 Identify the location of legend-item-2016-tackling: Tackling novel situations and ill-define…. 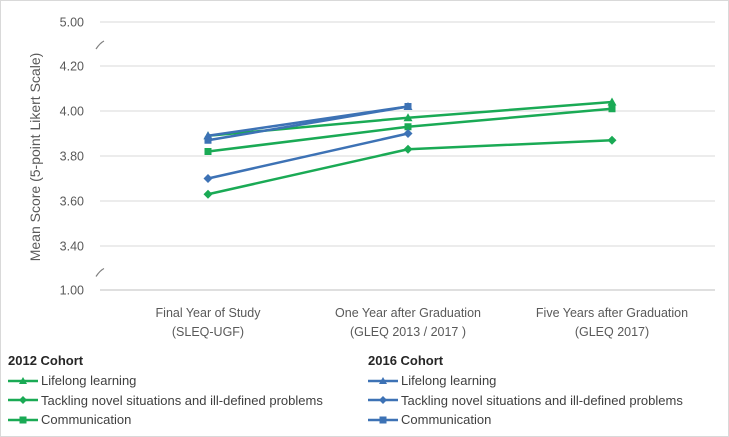
(525, 401).